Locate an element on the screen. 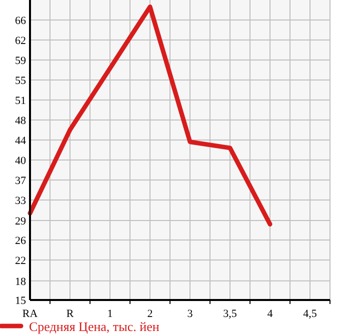 The image size is (345, 335). y-tick-label: 51 is located at coordinates (20, 100).